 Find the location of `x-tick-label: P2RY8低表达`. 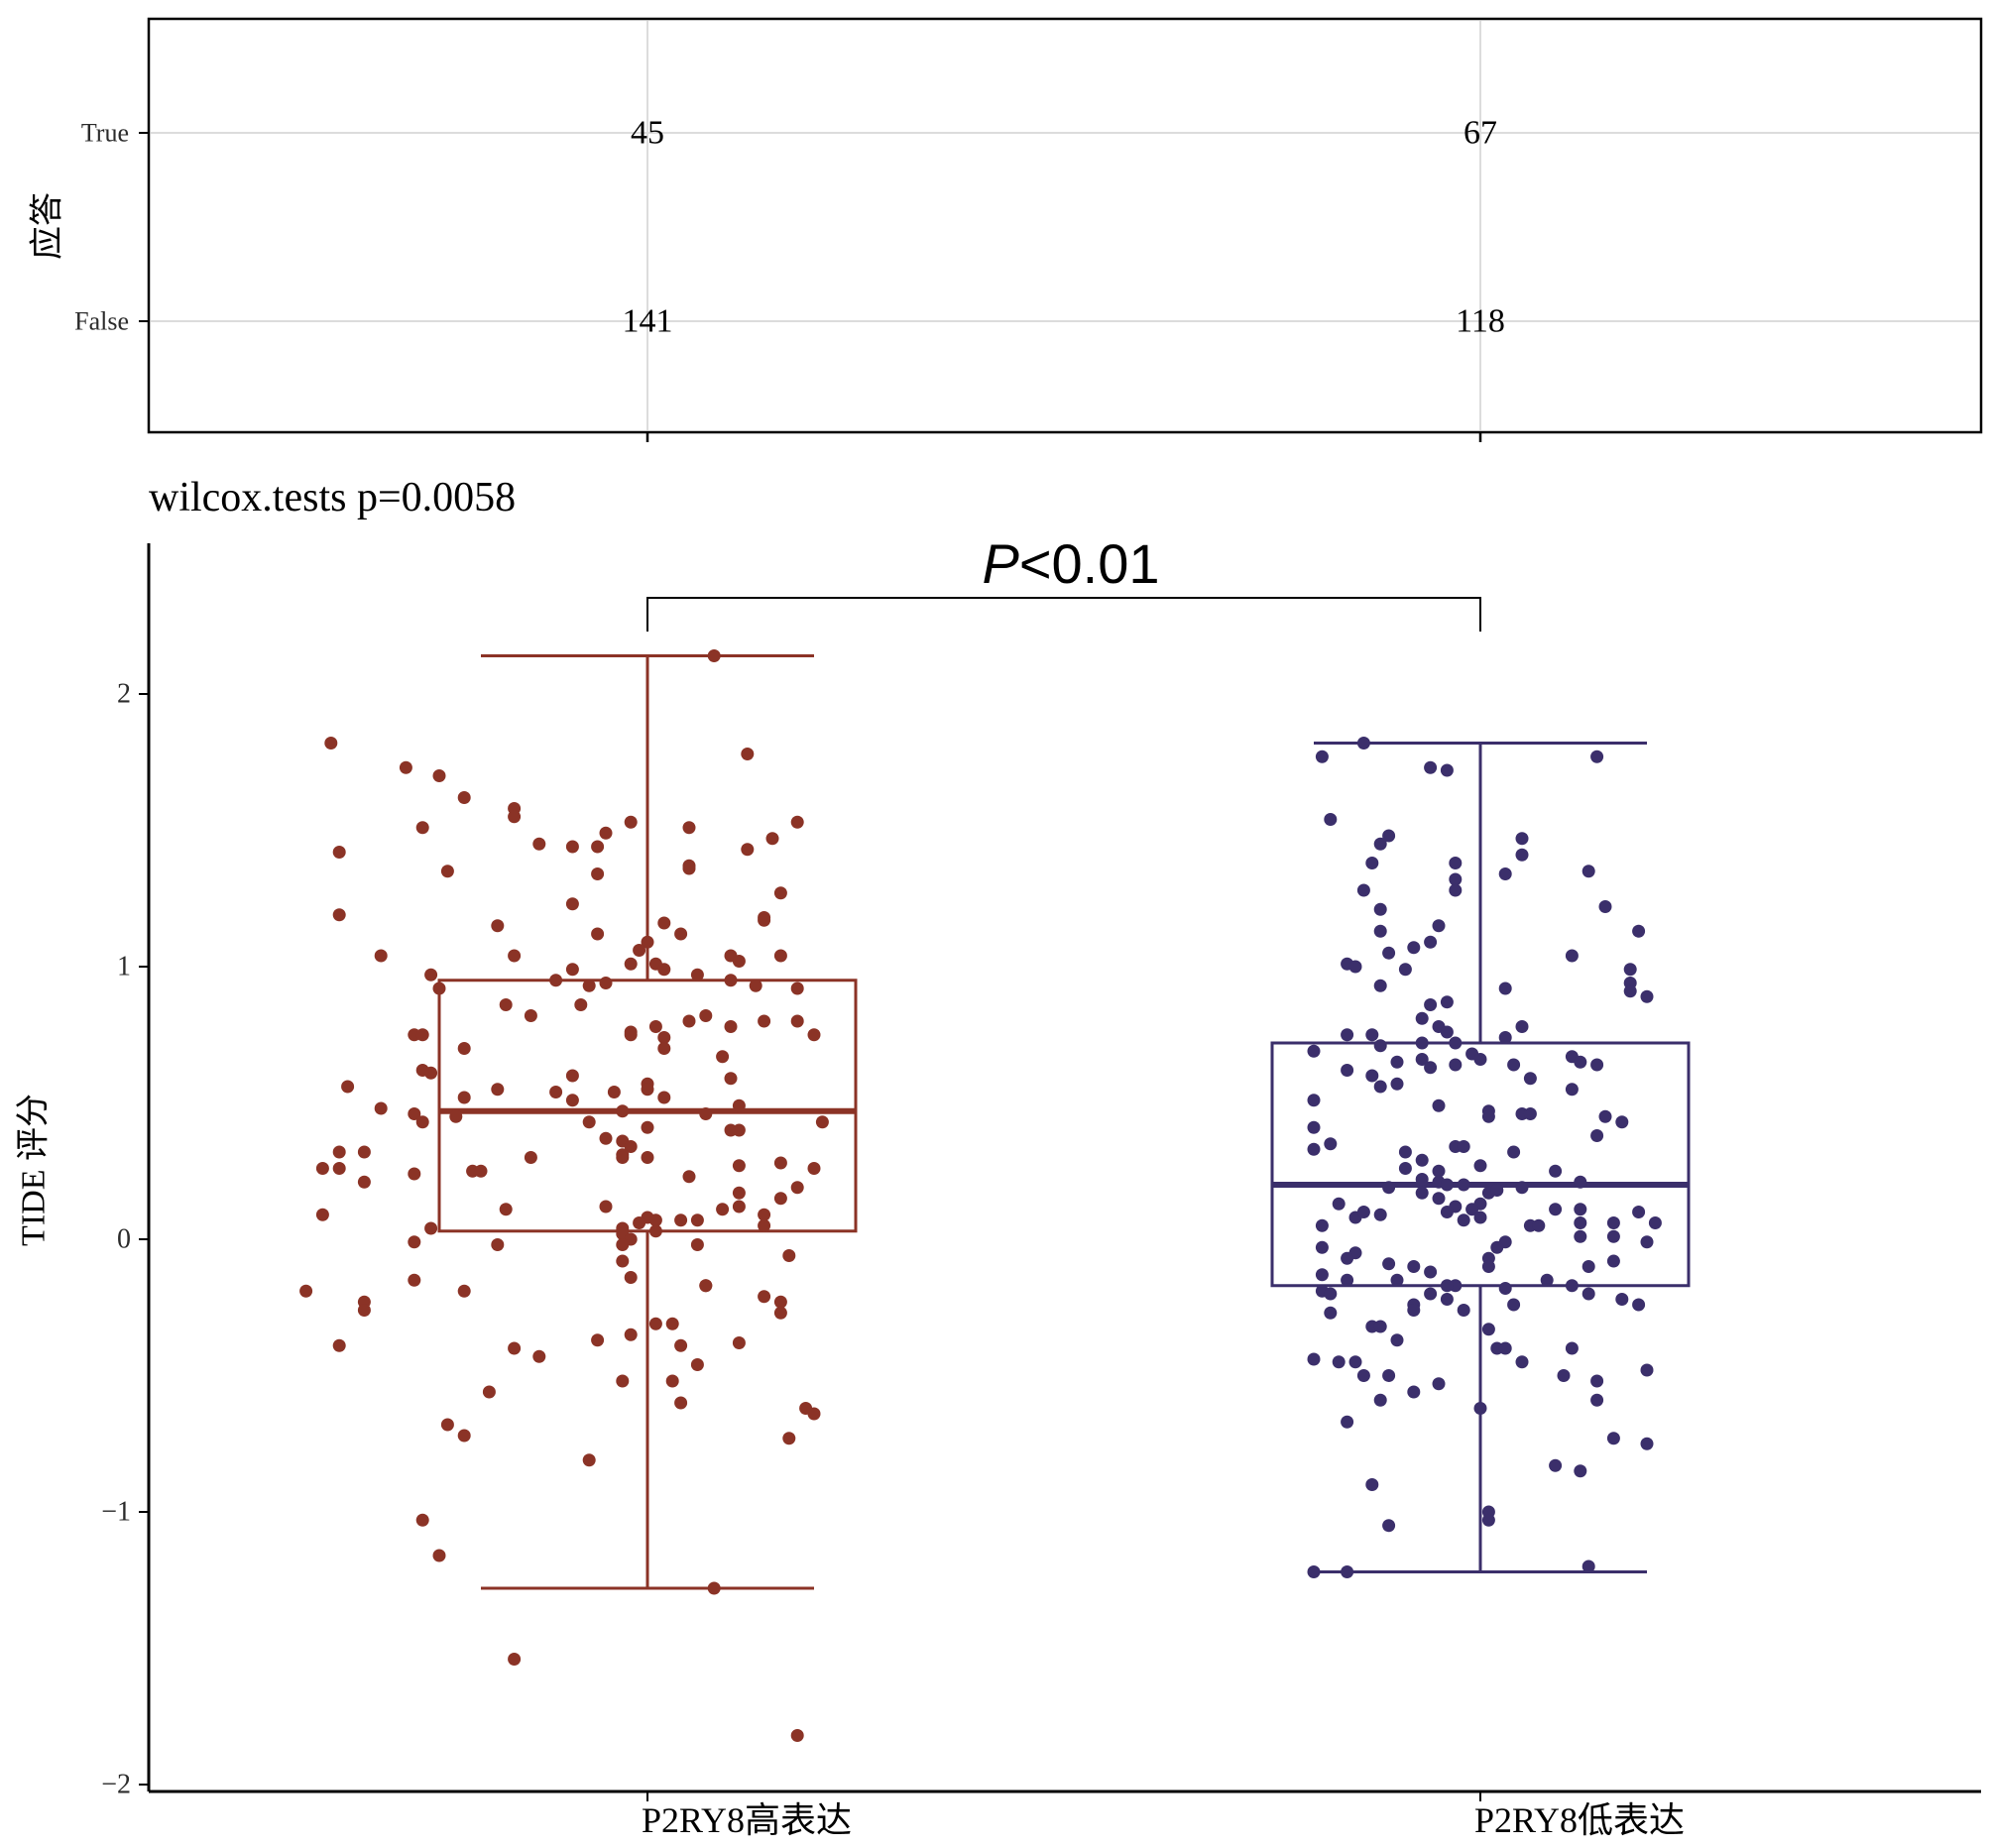

x-tick-label: P2RY8低表达 is located at coordinates (1579, 1820).